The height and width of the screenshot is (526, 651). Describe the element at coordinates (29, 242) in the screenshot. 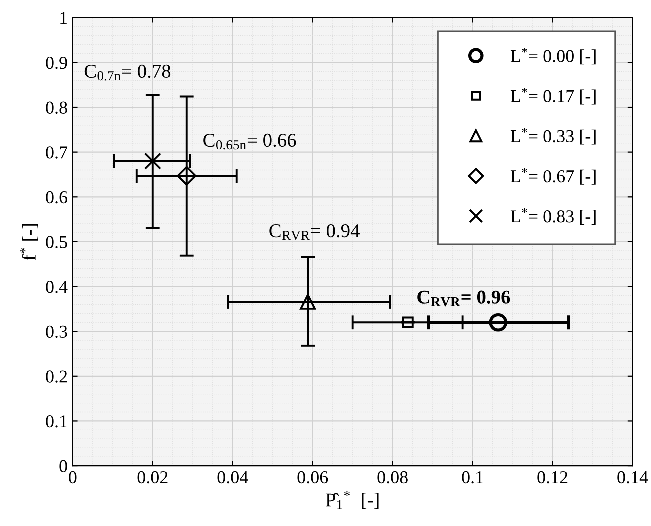

I see `y-axis-title: f$^{*}$ [-]` at that location.